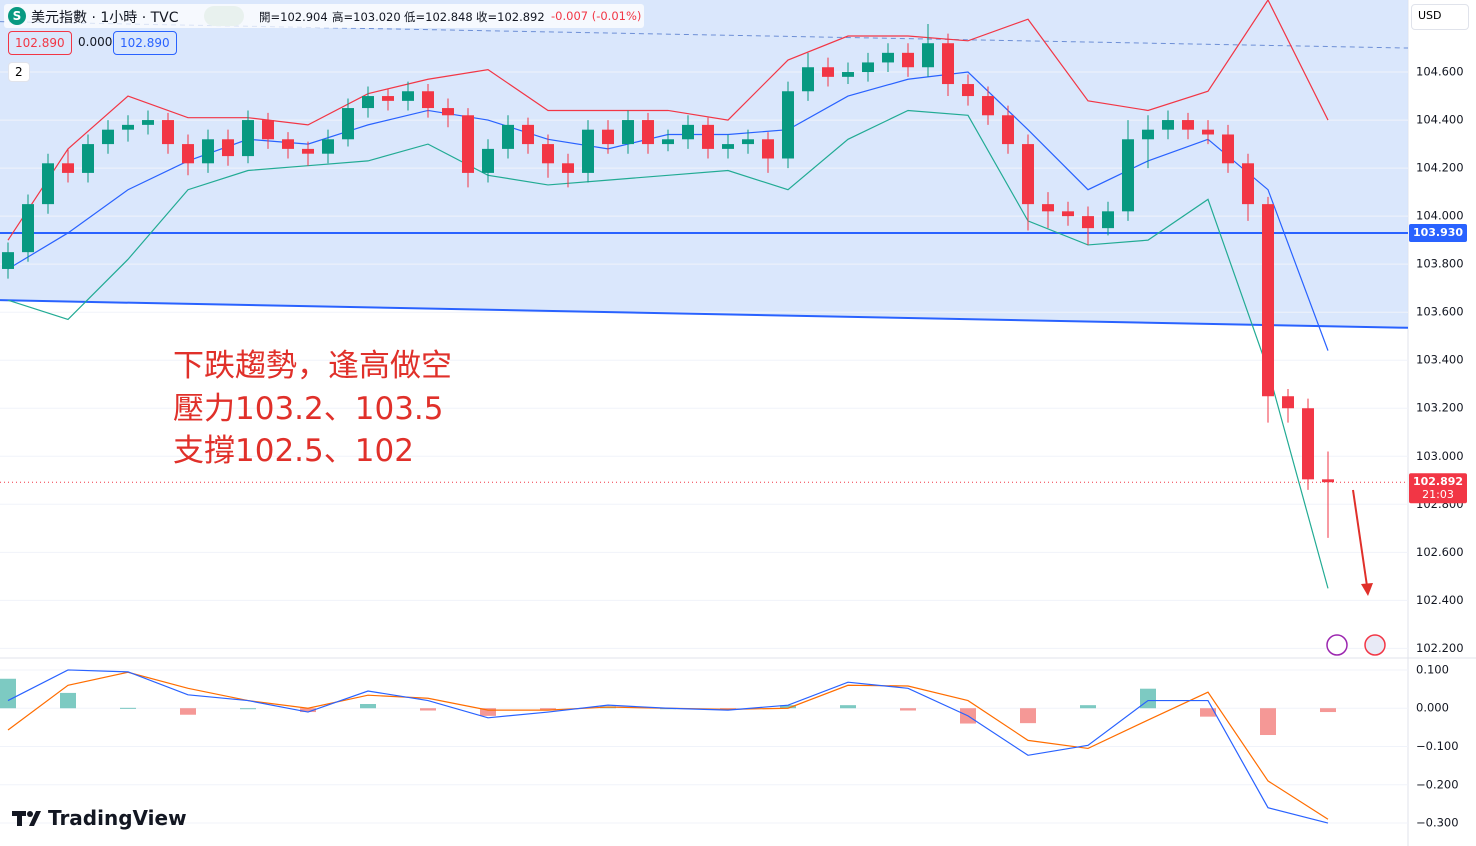  I want to click on symbol-logo: S, so click(17, 16).